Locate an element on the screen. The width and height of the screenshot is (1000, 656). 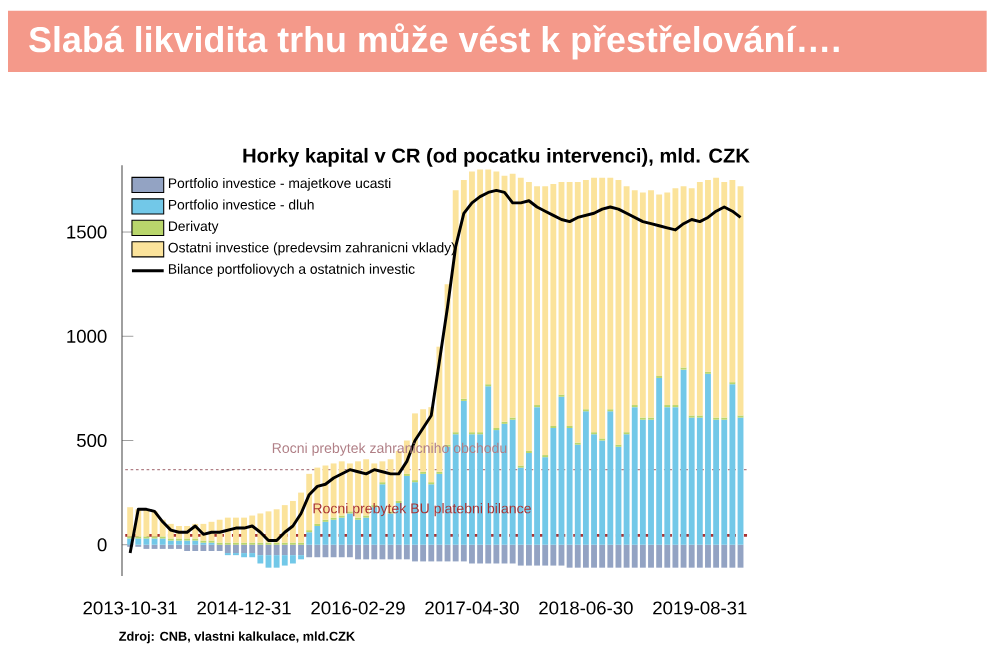
chart-subtitle: Horky kapital v CR (od pocatku intervenci), mld. CZK is located at coordinates (496, 157).